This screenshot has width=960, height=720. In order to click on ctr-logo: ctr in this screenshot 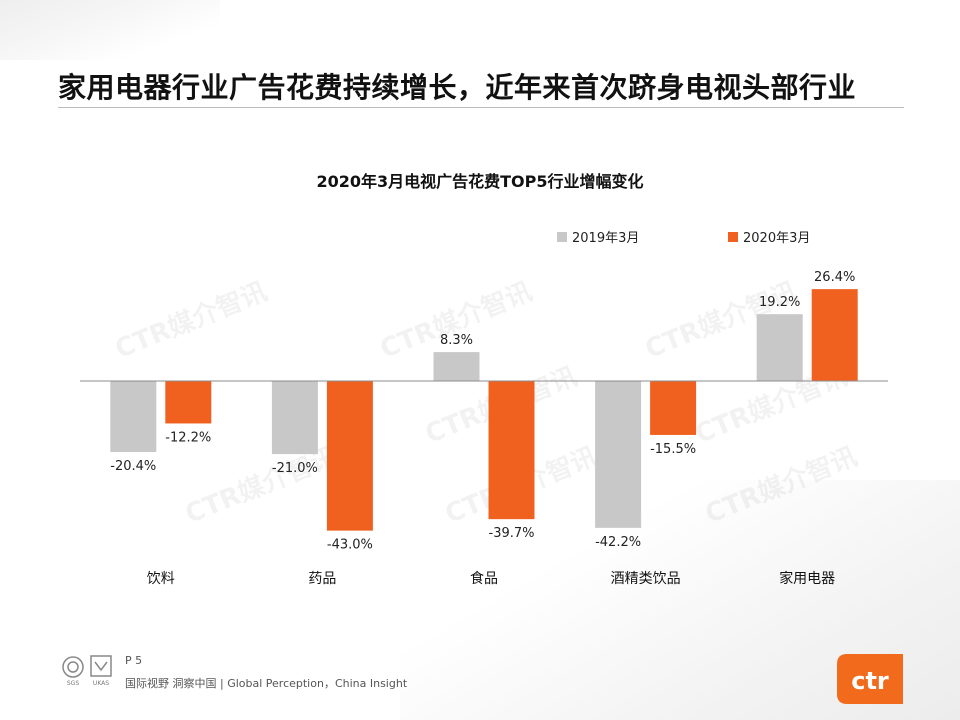, I will do `click(870, 679)`.